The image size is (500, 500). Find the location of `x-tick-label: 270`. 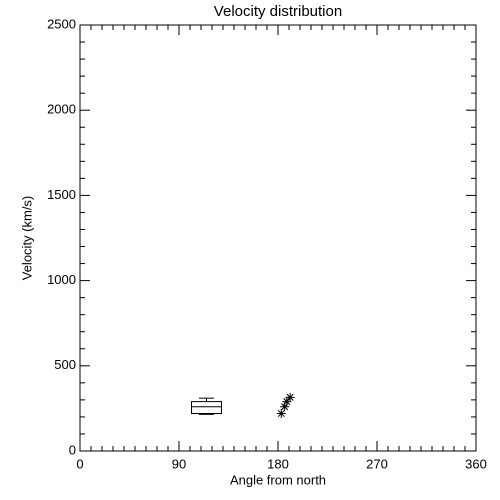

x-tick-label: 270 is located at coordinates (377, 463).